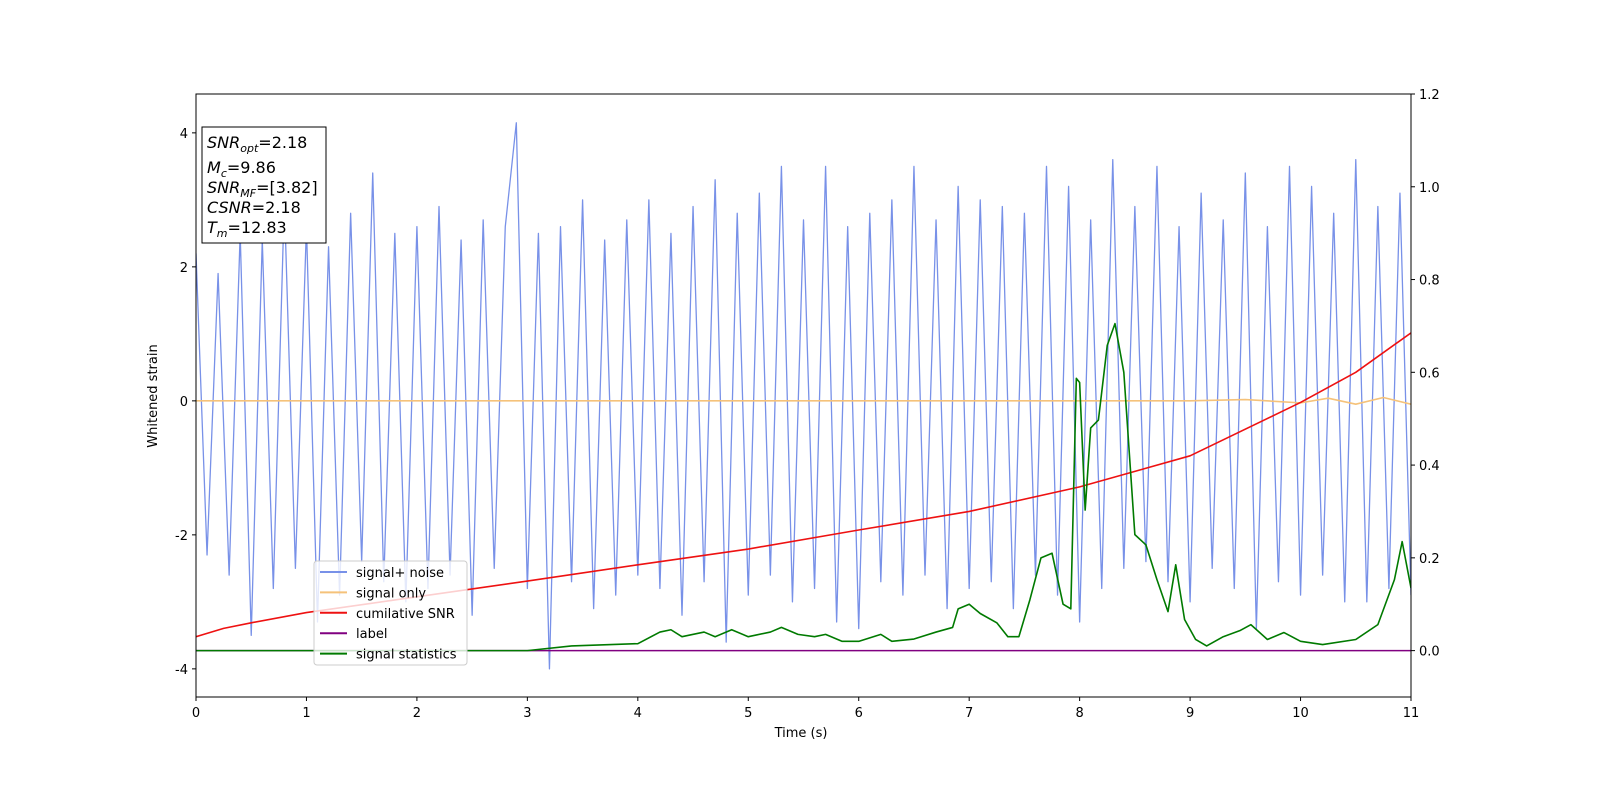  I want to click on y-axis-label: Whitened strain, so click(153, 395).